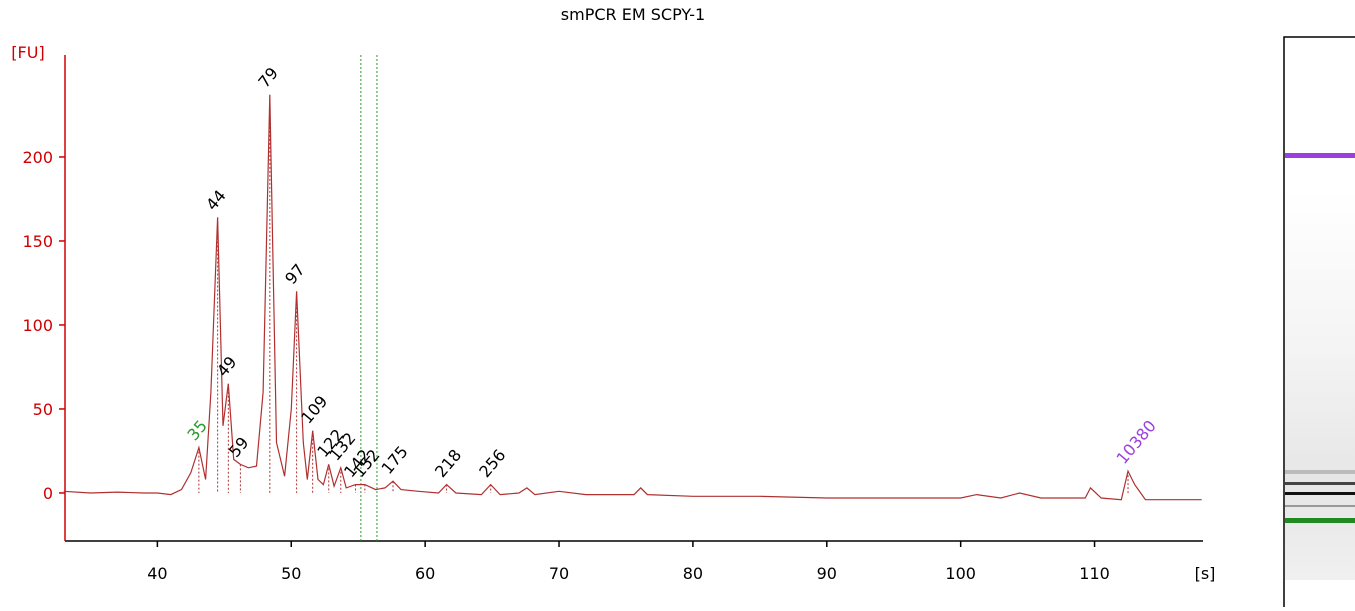  Describe the element at coordinates (268, 78) in the screenshot. I see `peak-label: 79` at that location.